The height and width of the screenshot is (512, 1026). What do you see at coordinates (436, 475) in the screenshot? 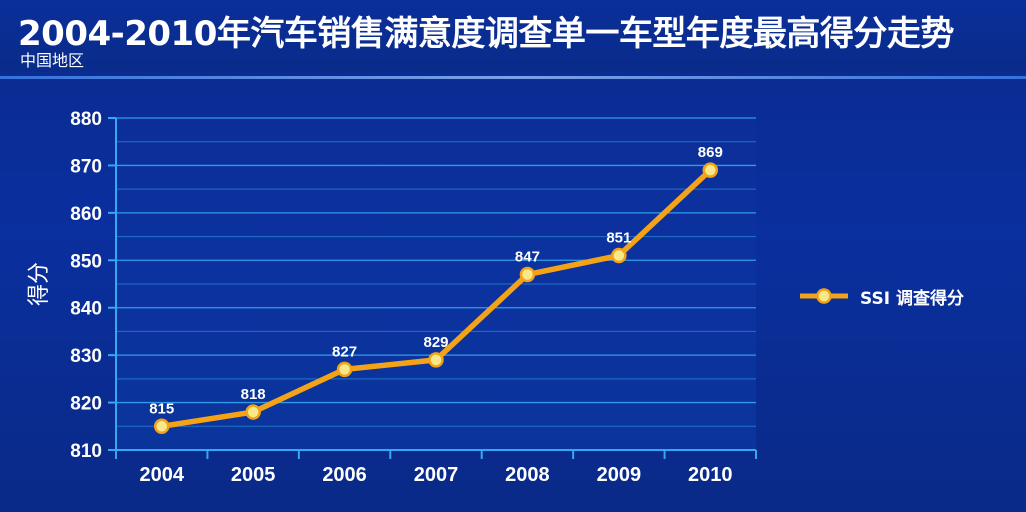
I see `x-tick-label: 2007` at bounding box center [436, 475].